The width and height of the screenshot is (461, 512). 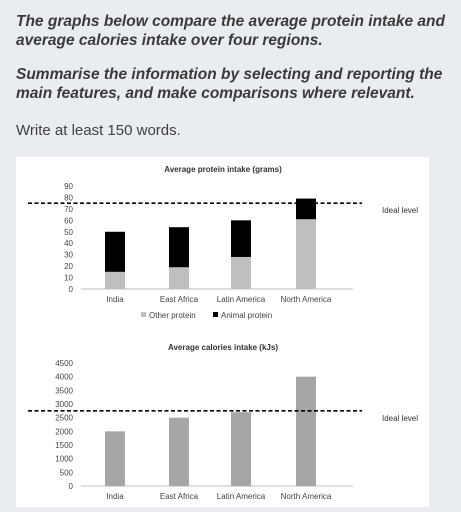 What do you see at coordinates (400, 210) in the screenshot?
I see `chart-1-ideal-level-label: Ideal level` at bounding box center [400, 210].